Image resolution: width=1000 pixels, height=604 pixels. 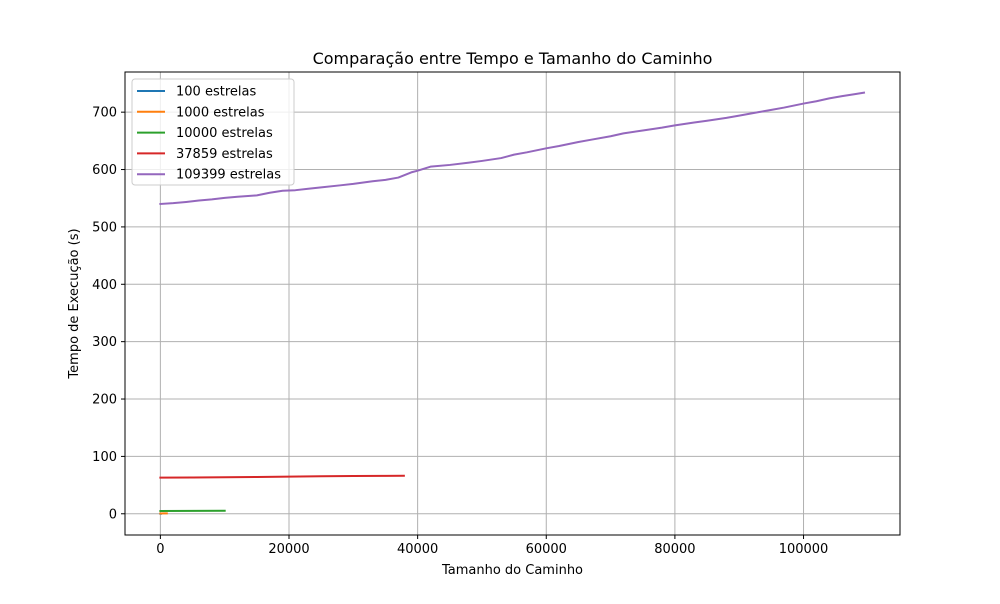 What do you see at coordinates (104, 285) in the screenshot?
I see `y-tick-label: 400` at bounding box center [104, 285].